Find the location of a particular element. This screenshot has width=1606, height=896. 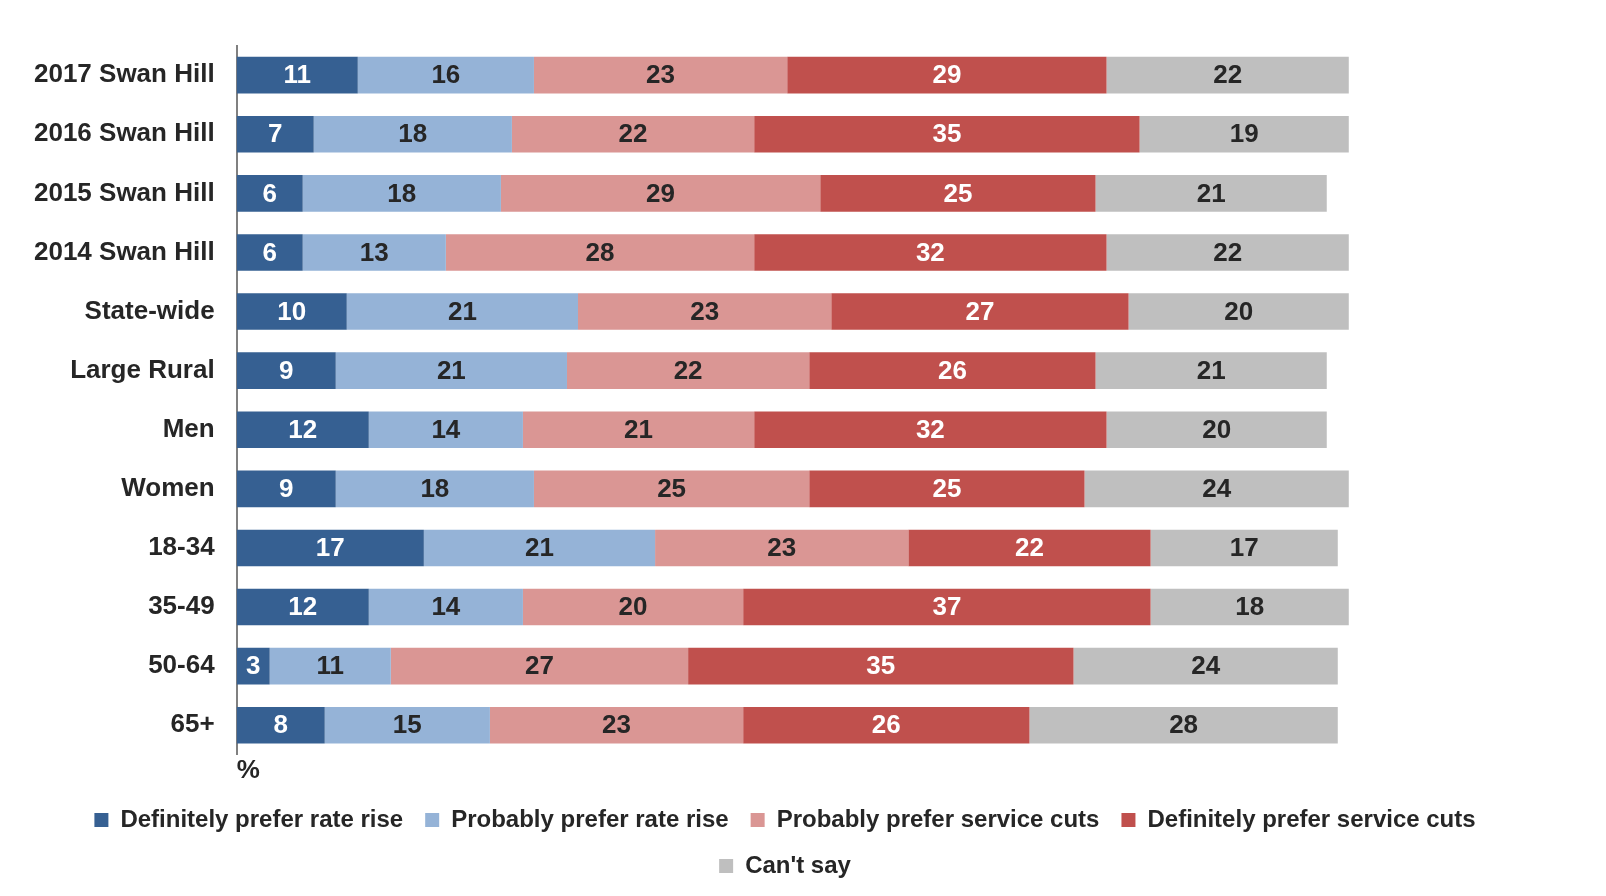

data-label: 11 is located at coordinates (297, 74).